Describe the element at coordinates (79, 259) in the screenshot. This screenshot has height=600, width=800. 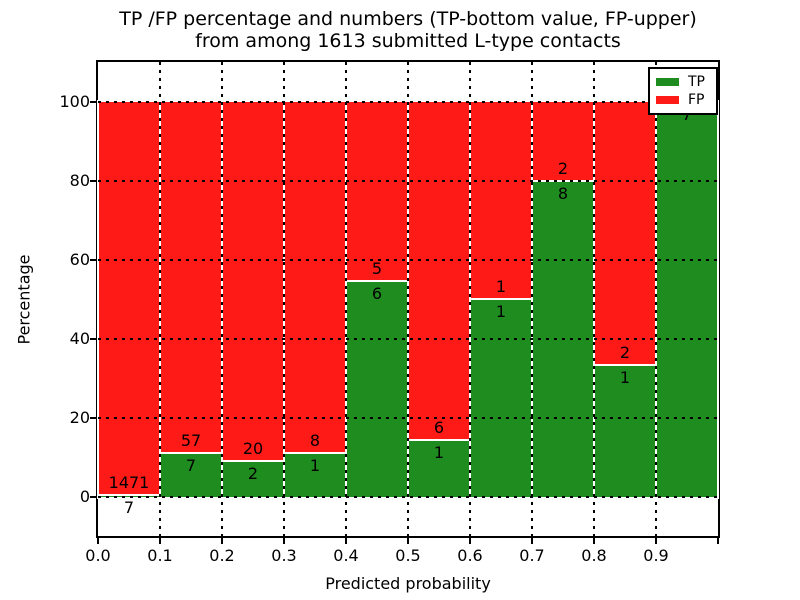
I see `y-tick-label: 60` at that location.